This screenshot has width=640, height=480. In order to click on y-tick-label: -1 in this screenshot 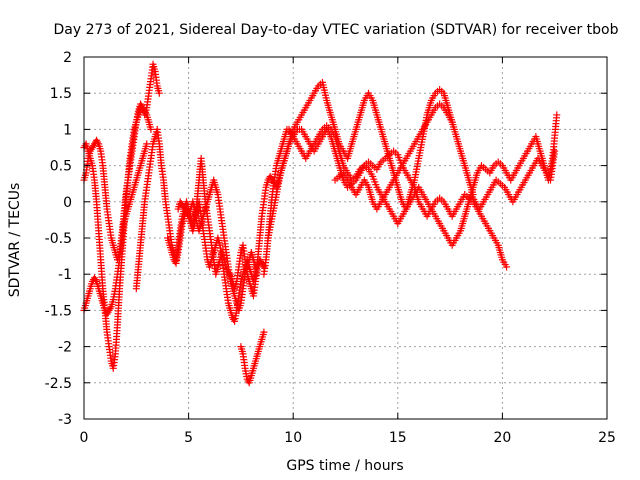, I will do `click(65, 275)`.